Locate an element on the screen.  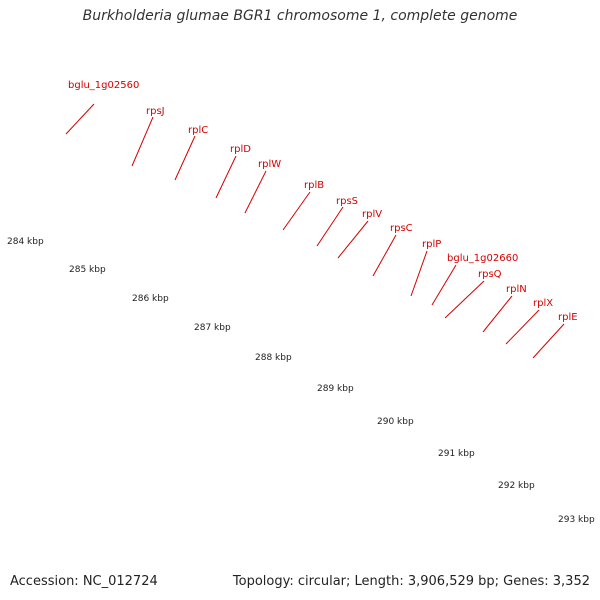
kbp-label-291: 291 kbp is located at coordinates (456, 454).